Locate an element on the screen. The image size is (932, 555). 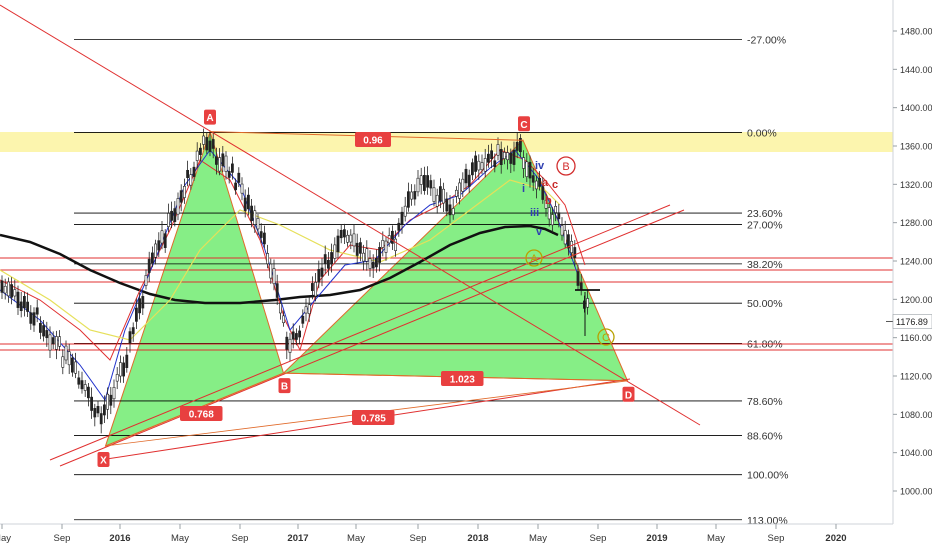
y-tick-label-5: 1280.00 is located at coordinates (916, 223).